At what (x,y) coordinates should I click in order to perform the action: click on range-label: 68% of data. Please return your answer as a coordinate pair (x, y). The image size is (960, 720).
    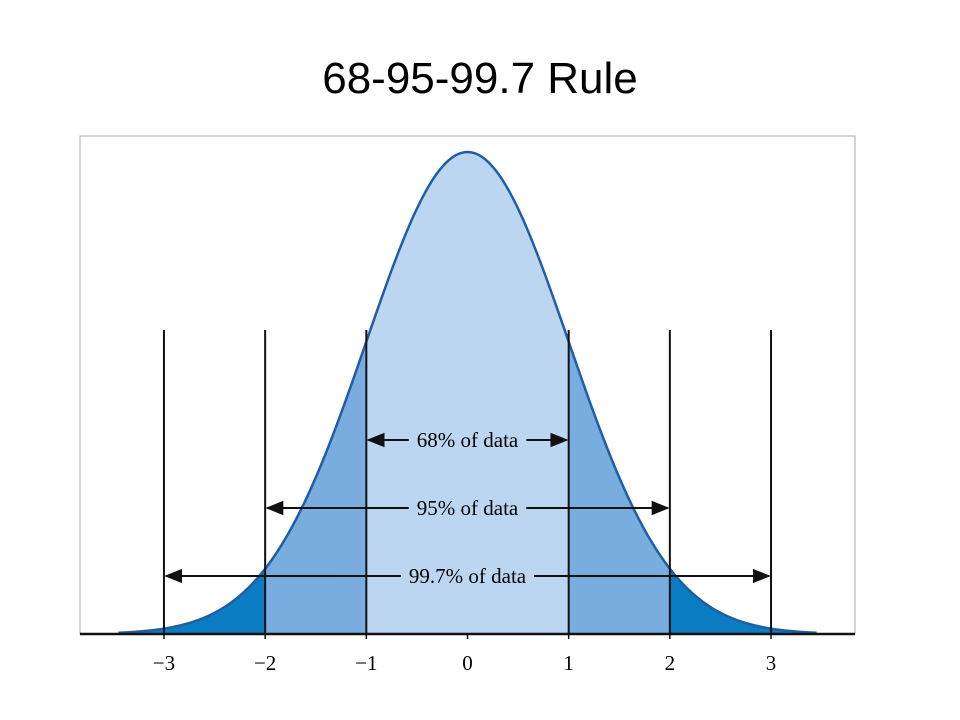
    Looking at the image, I should click on (468, 440).